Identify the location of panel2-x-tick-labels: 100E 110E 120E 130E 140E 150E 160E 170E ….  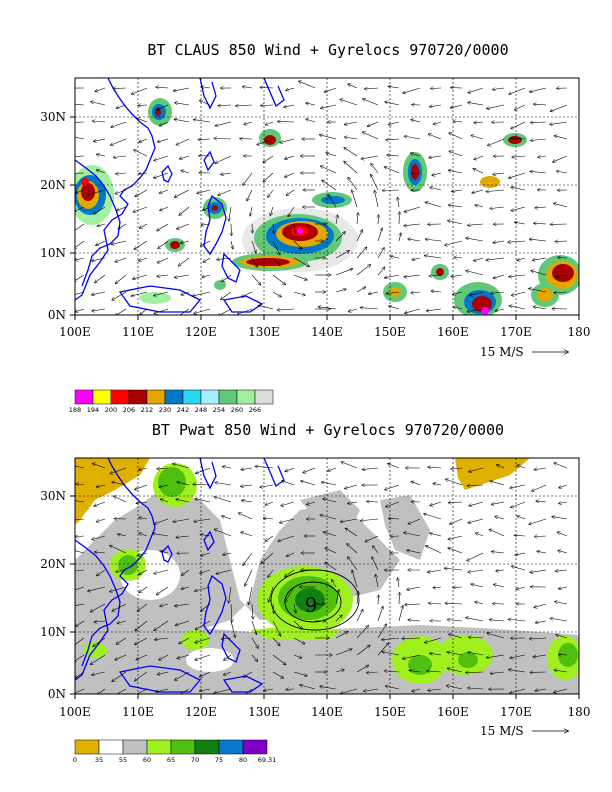
(324, 712).